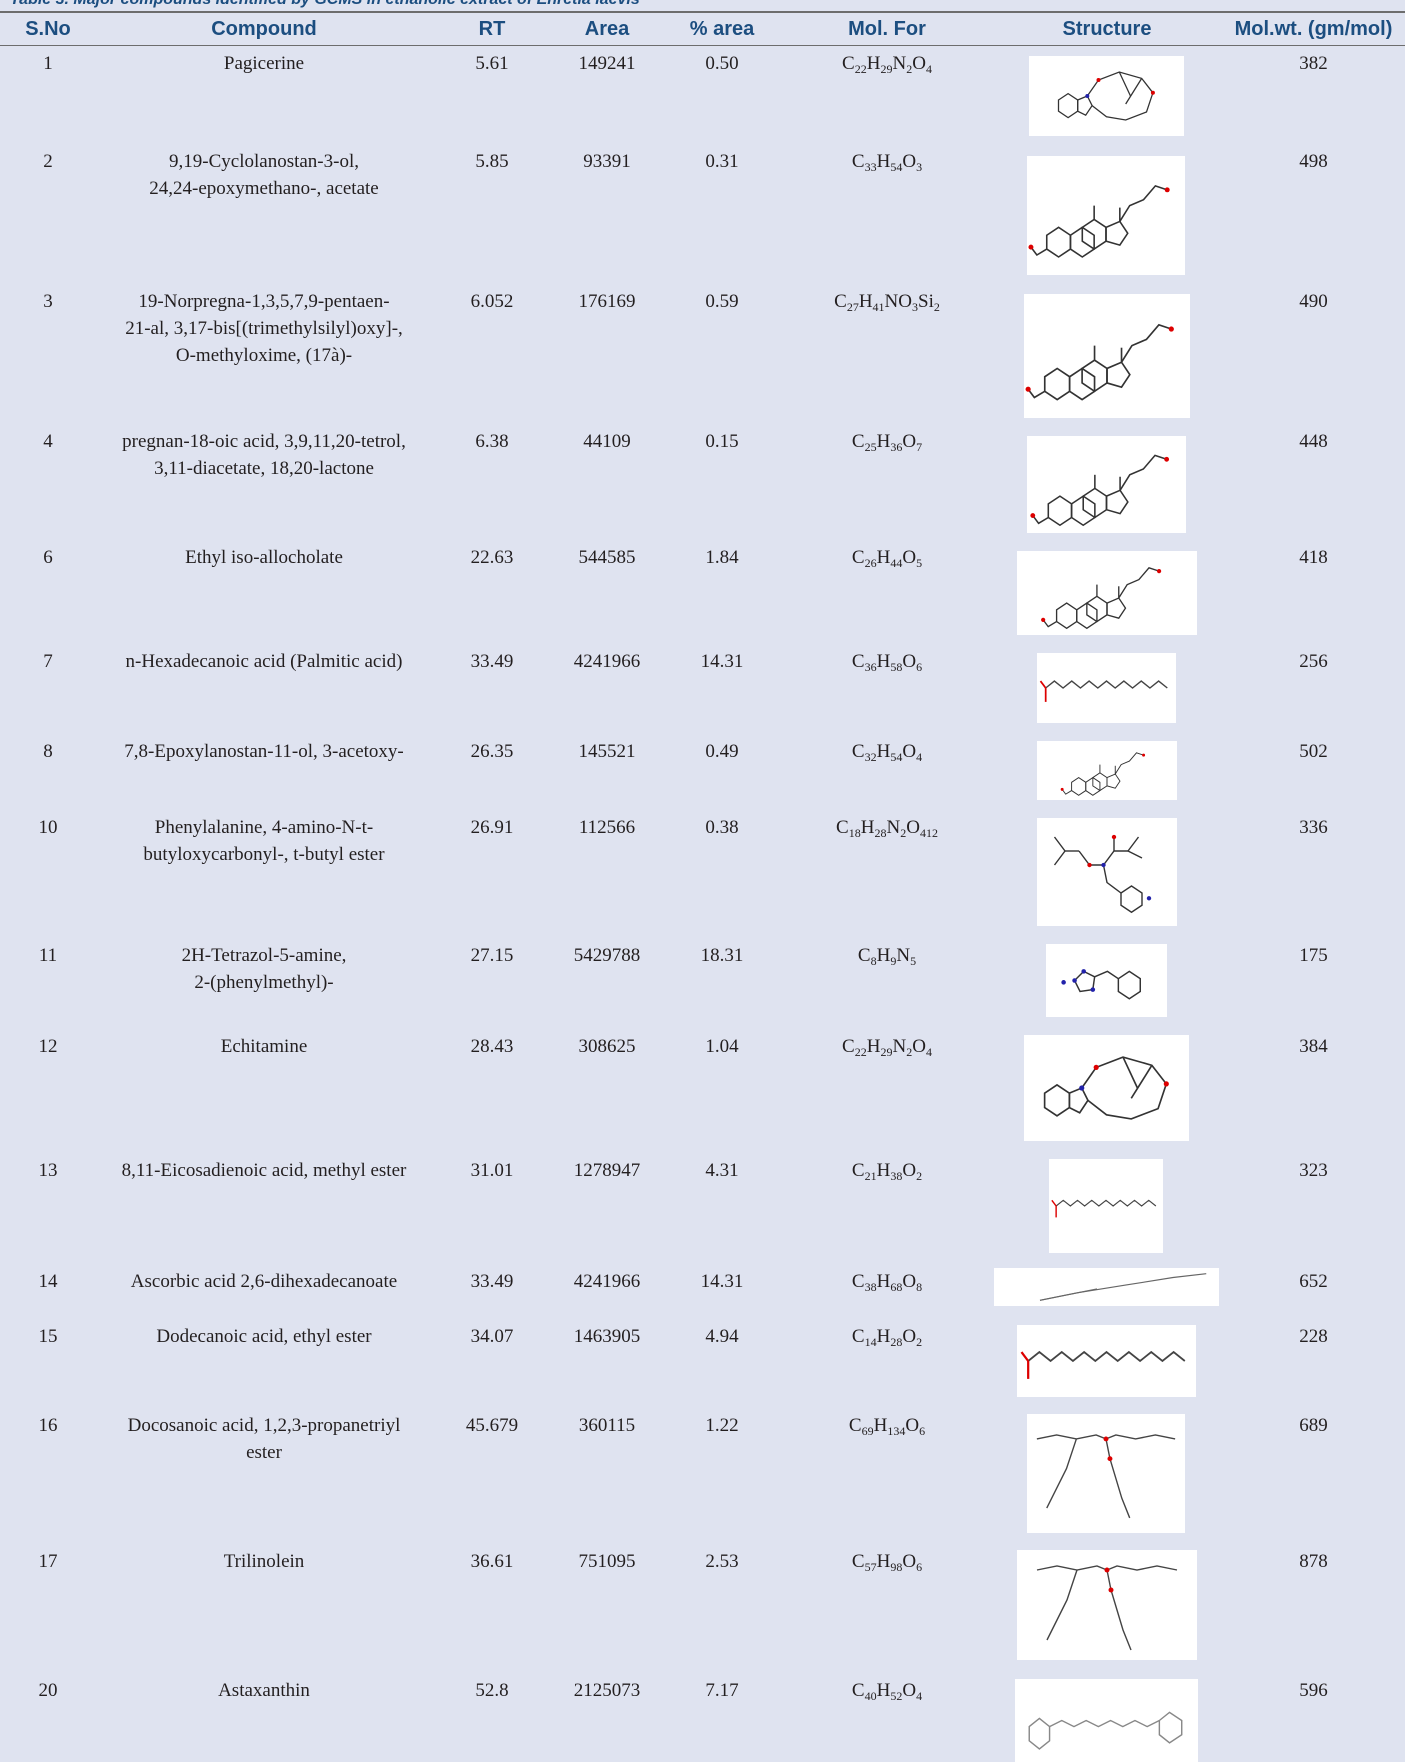 This screenshot has height=1762, width=1405. I want to click on row-retention-time: 34.07, so click(492, 1336).